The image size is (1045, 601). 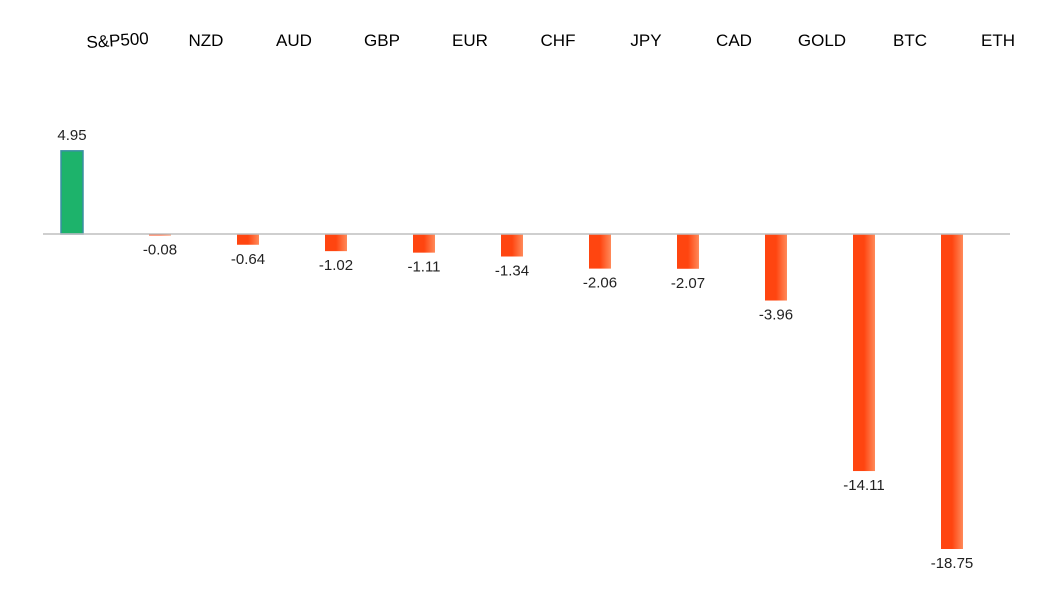 I want to click on category-label-eth: ETH, so click(x=998, y=40).